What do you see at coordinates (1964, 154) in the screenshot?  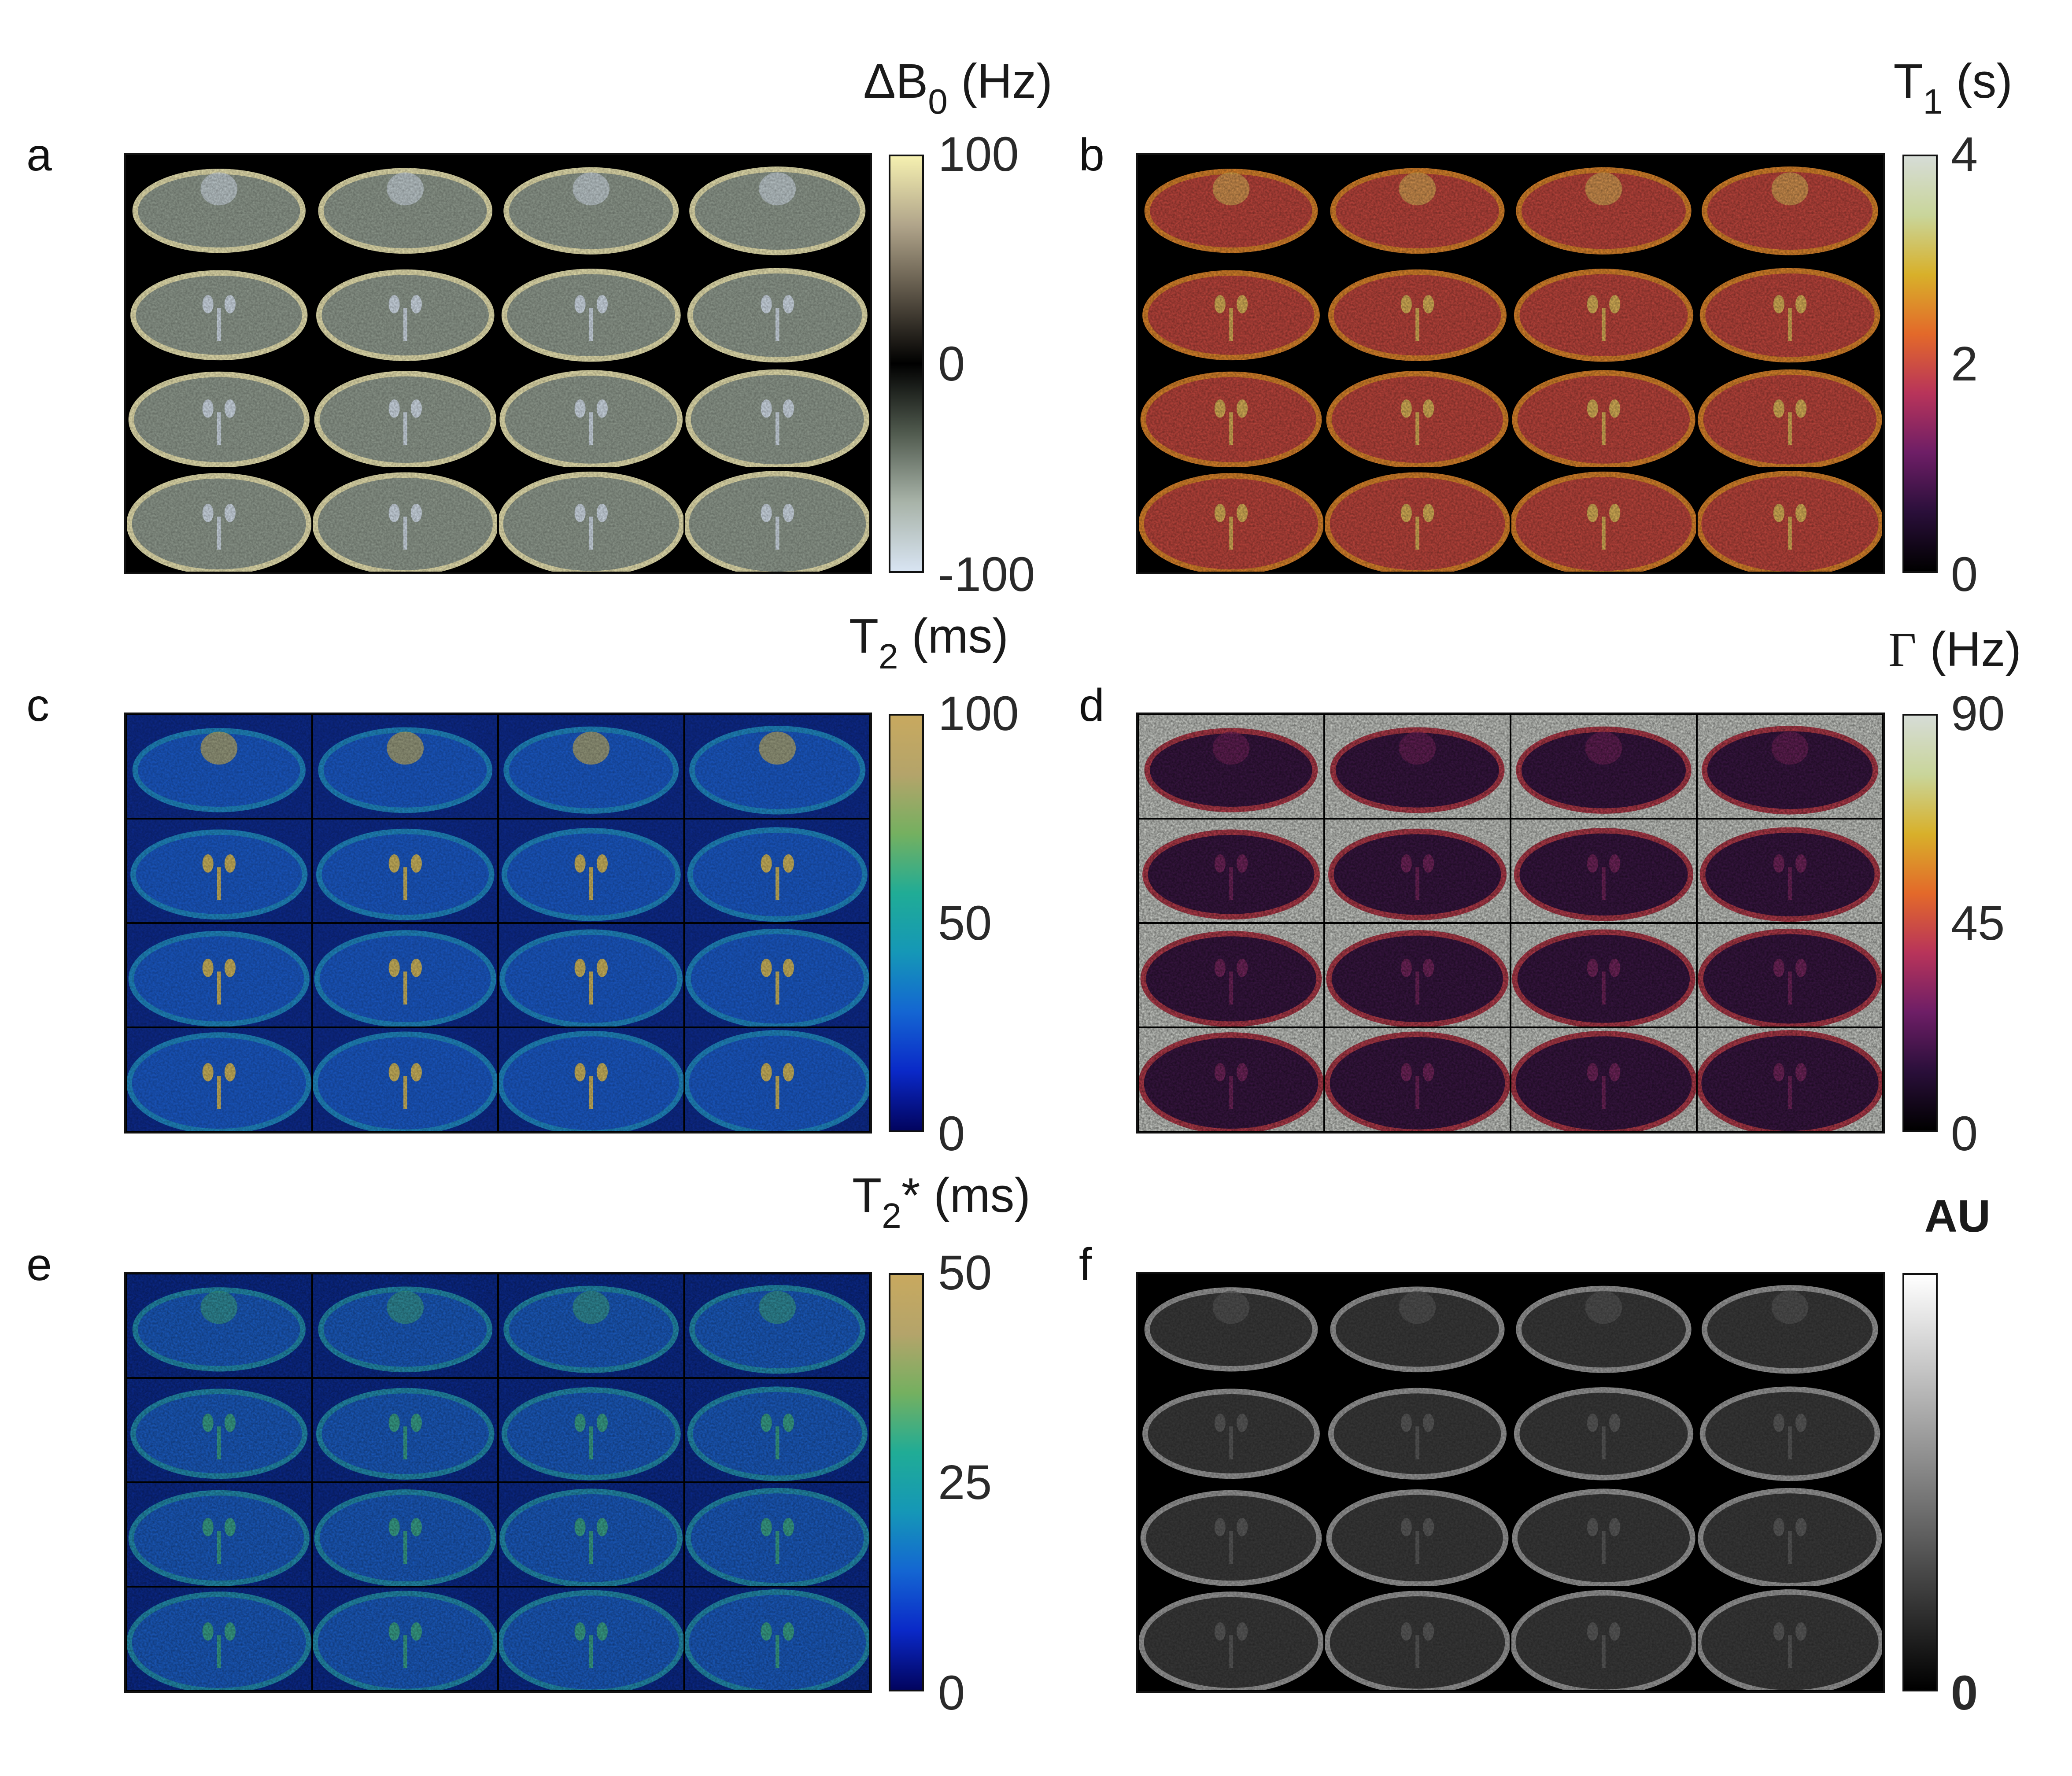 I see `colorbar-tick-max: 4` at bounding box center [1964, 154].